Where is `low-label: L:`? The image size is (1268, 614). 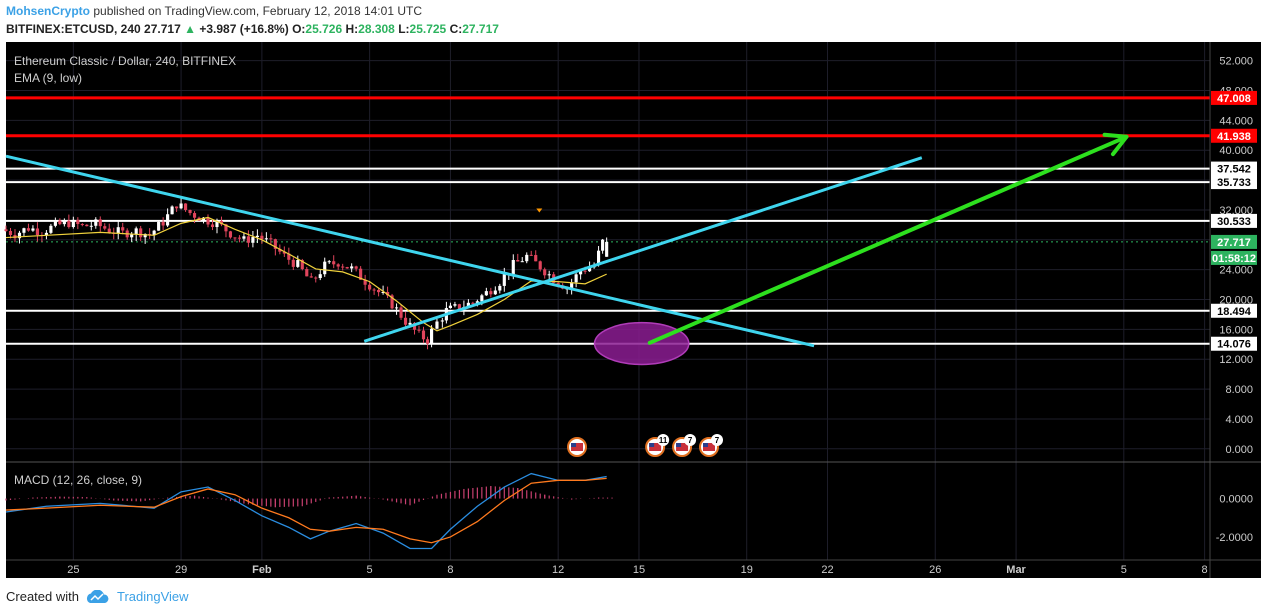
low-label: L: is located at coordinates (404, 29).